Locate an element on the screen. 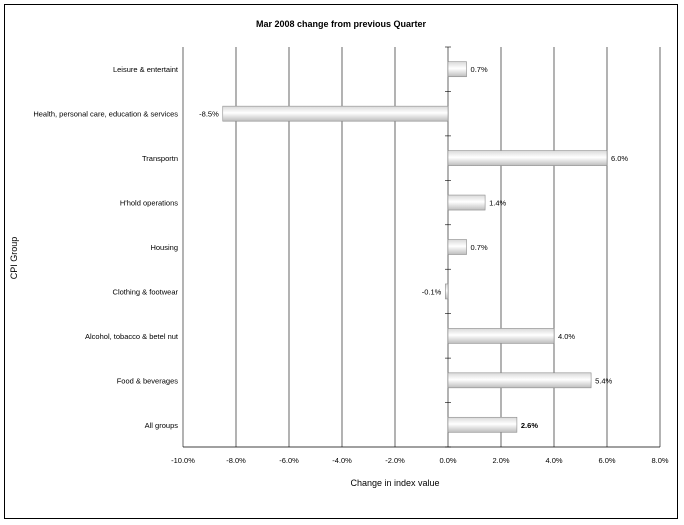  category-label: Housing is located at coordinates (164, 247).